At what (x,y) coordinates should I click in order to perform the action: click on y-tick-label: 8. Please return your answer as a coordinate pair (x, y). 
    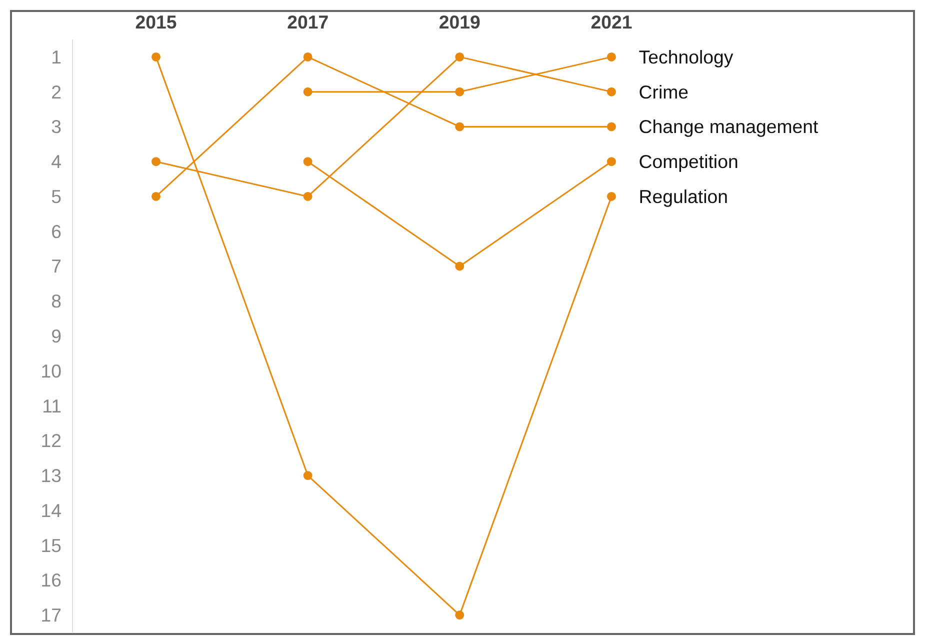
    Looking at the image, I should click on (56, 301).